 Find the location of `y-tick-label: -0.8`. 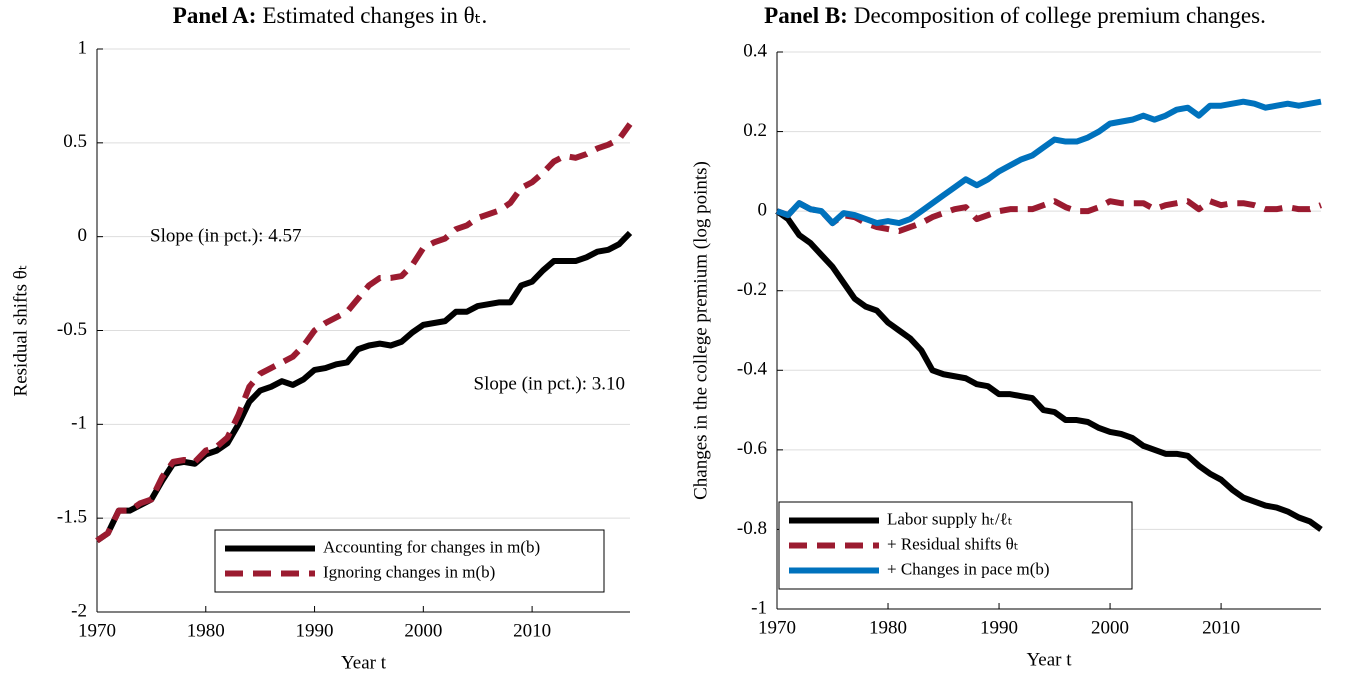

y-tick-label: -0.8 is located at coordinates (752, 528).